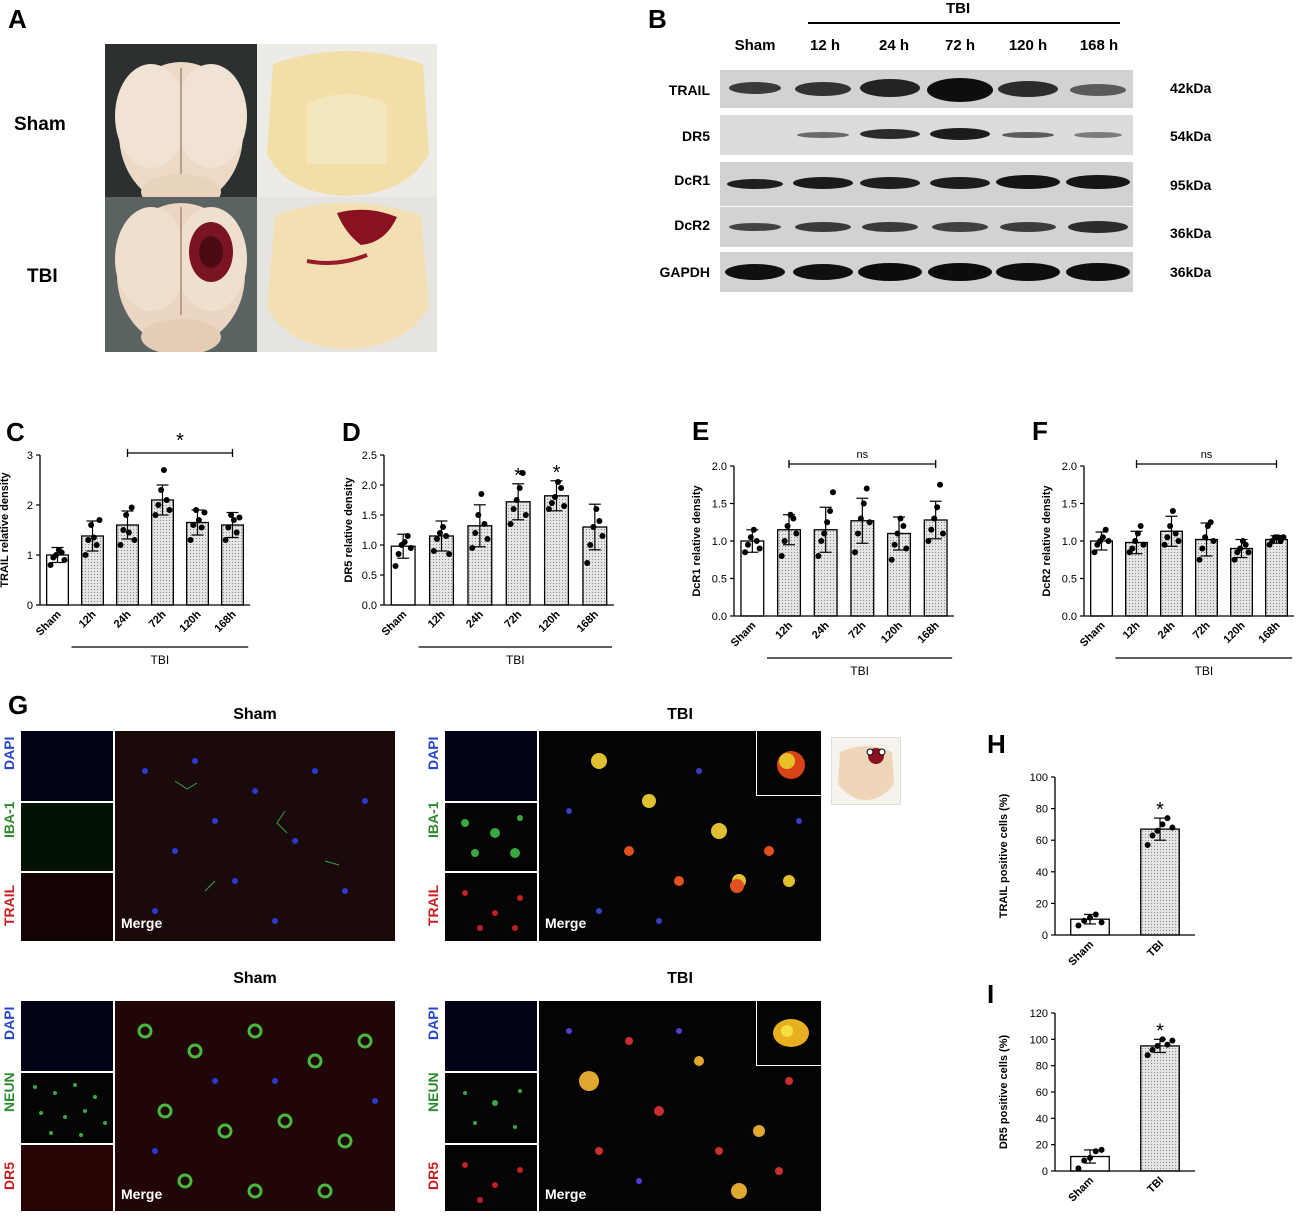 The height and width of the screenshot is (1217, 1300). I want to click on panel-label-e: E, so click(700, 431).